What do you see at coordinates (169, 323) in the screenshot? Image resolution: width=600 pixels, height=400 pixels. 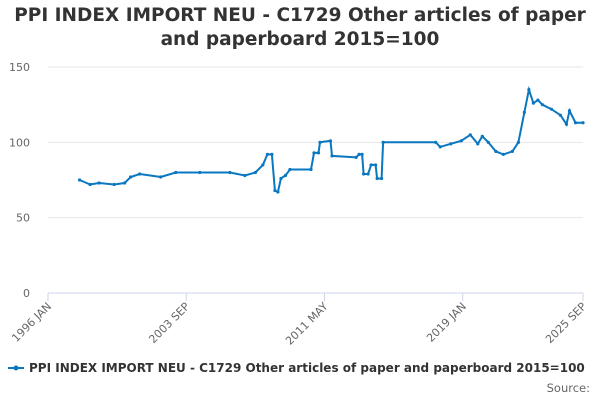 I see `x-tick-label: 2003 SEP` at bounding box center [169, 323].